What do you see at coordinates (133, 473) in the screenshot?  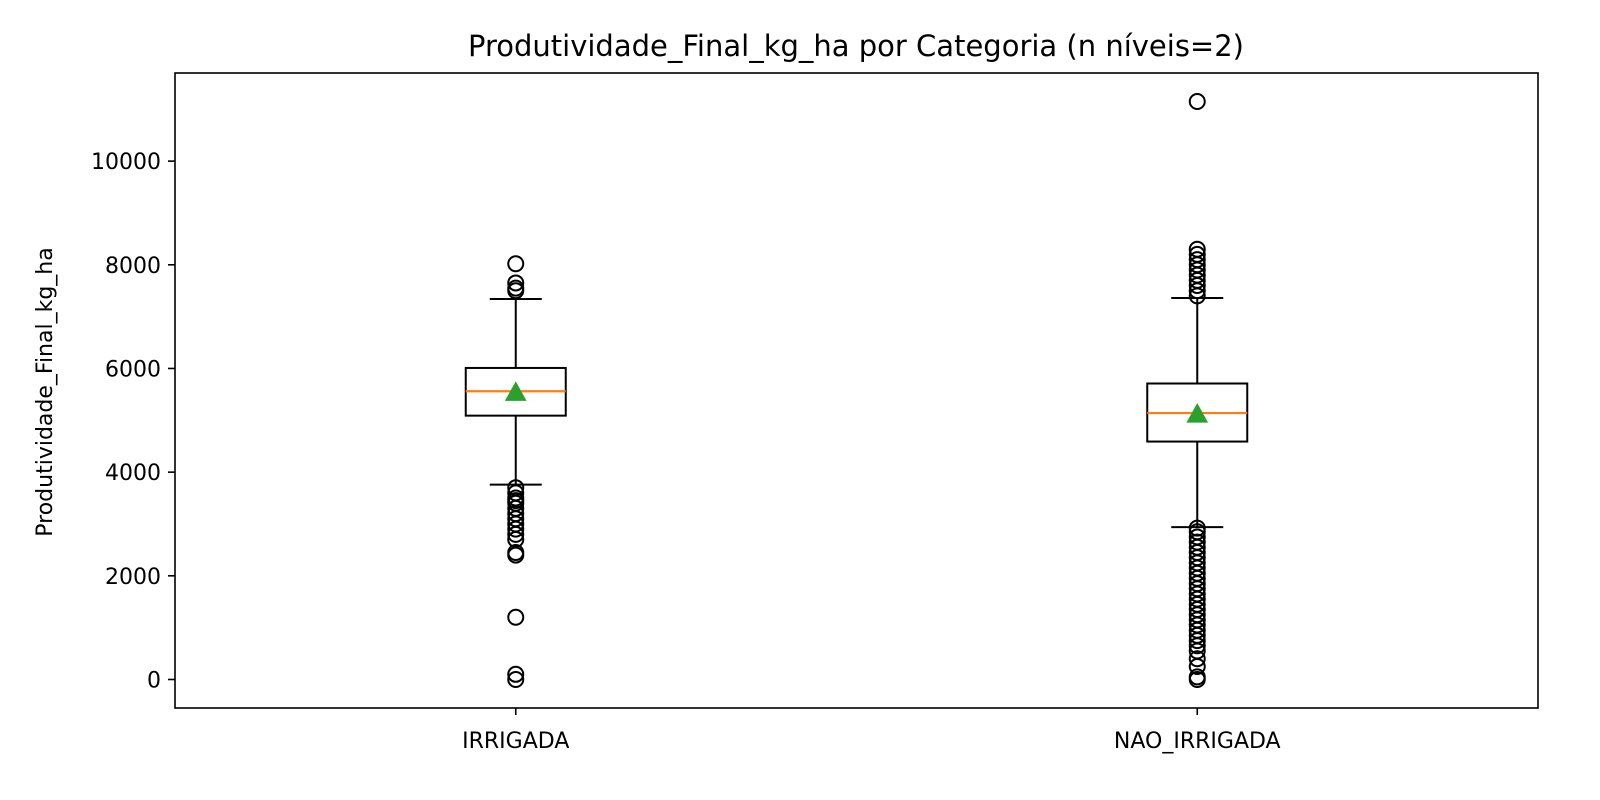 I see `y-tick-label: 4000` at bounding box center [133, 473].